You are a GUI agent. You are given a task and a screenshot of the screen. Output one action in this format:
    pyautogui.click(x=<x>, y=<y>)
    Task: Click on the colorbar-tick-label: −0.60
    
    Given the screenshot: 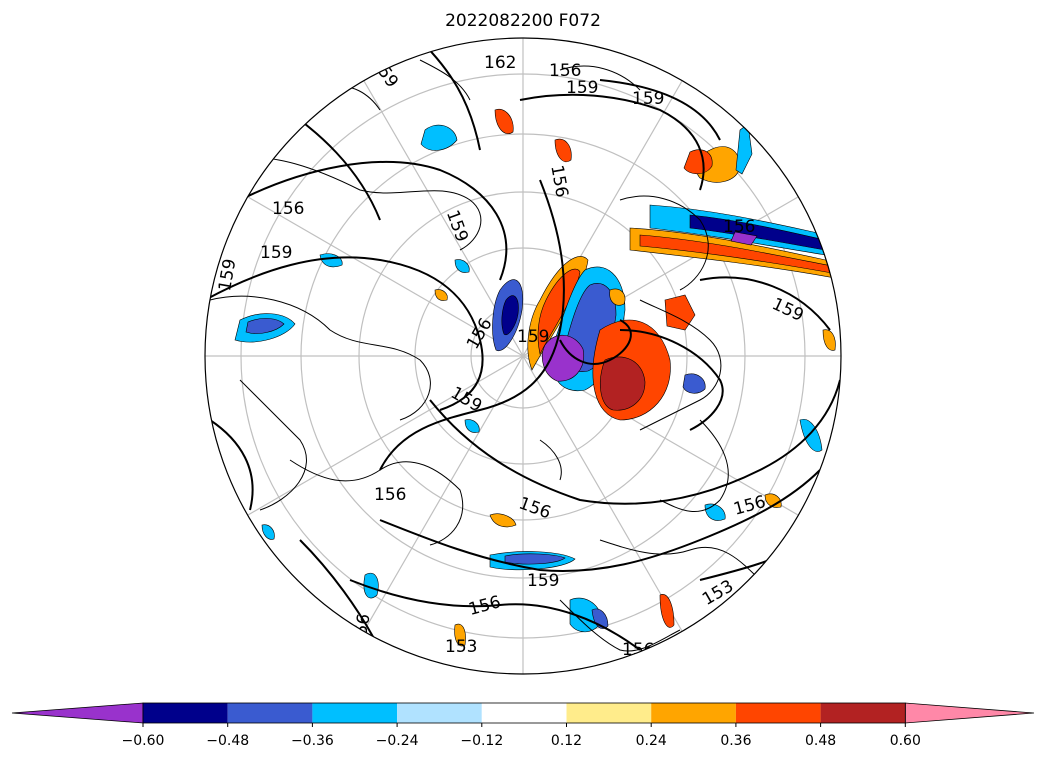 What is the action you would take?
    pyautogui.click(x=143, y=741)
    